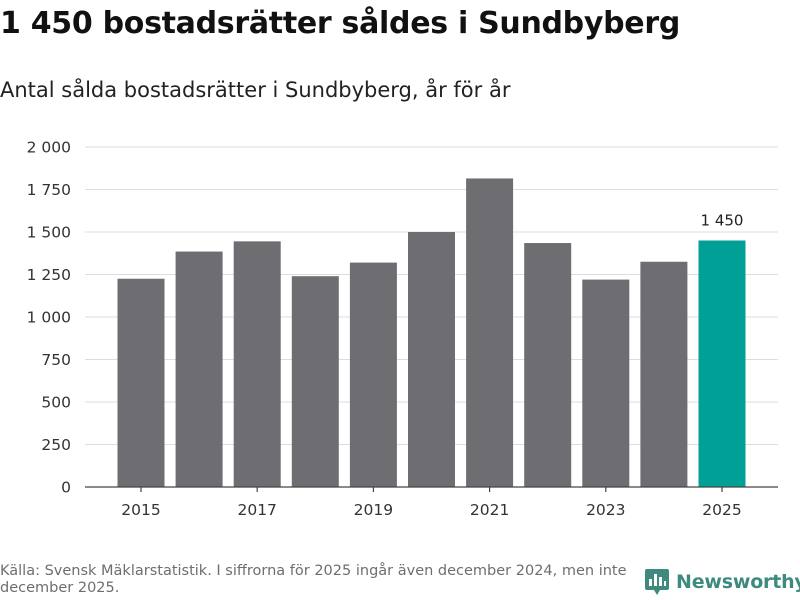 The image size is (800, 600). I want to click on bar-2016, so click(199, 369).